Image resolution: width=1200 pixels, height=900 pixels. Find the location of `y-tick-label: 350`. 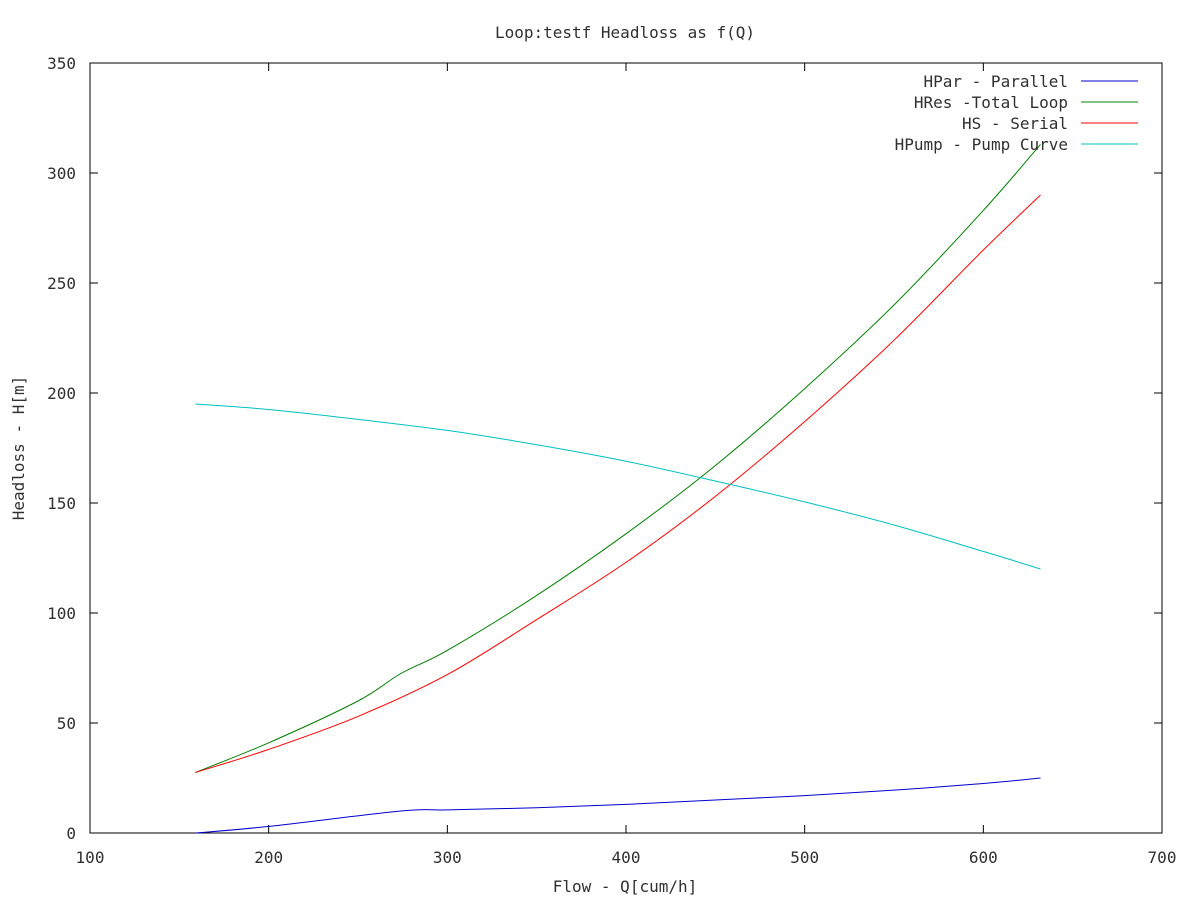

y-tick-label: 350 is located at coordinates (61, 63).